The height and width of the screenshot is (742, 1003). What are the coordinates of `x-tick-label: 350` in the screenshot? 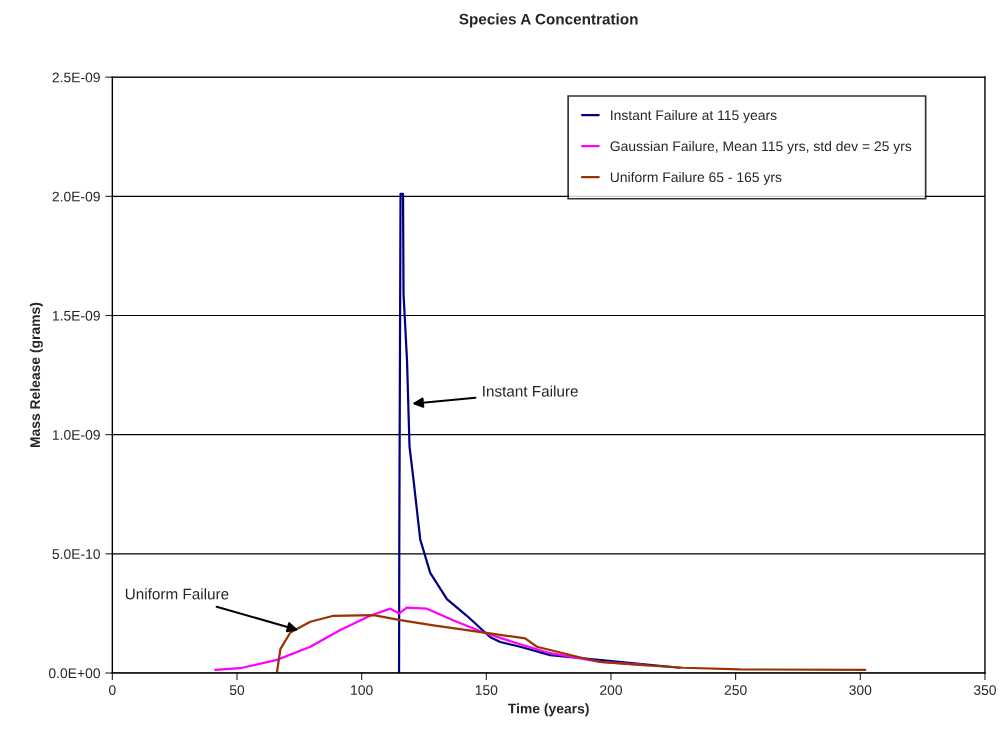 It's located at (984, 690).